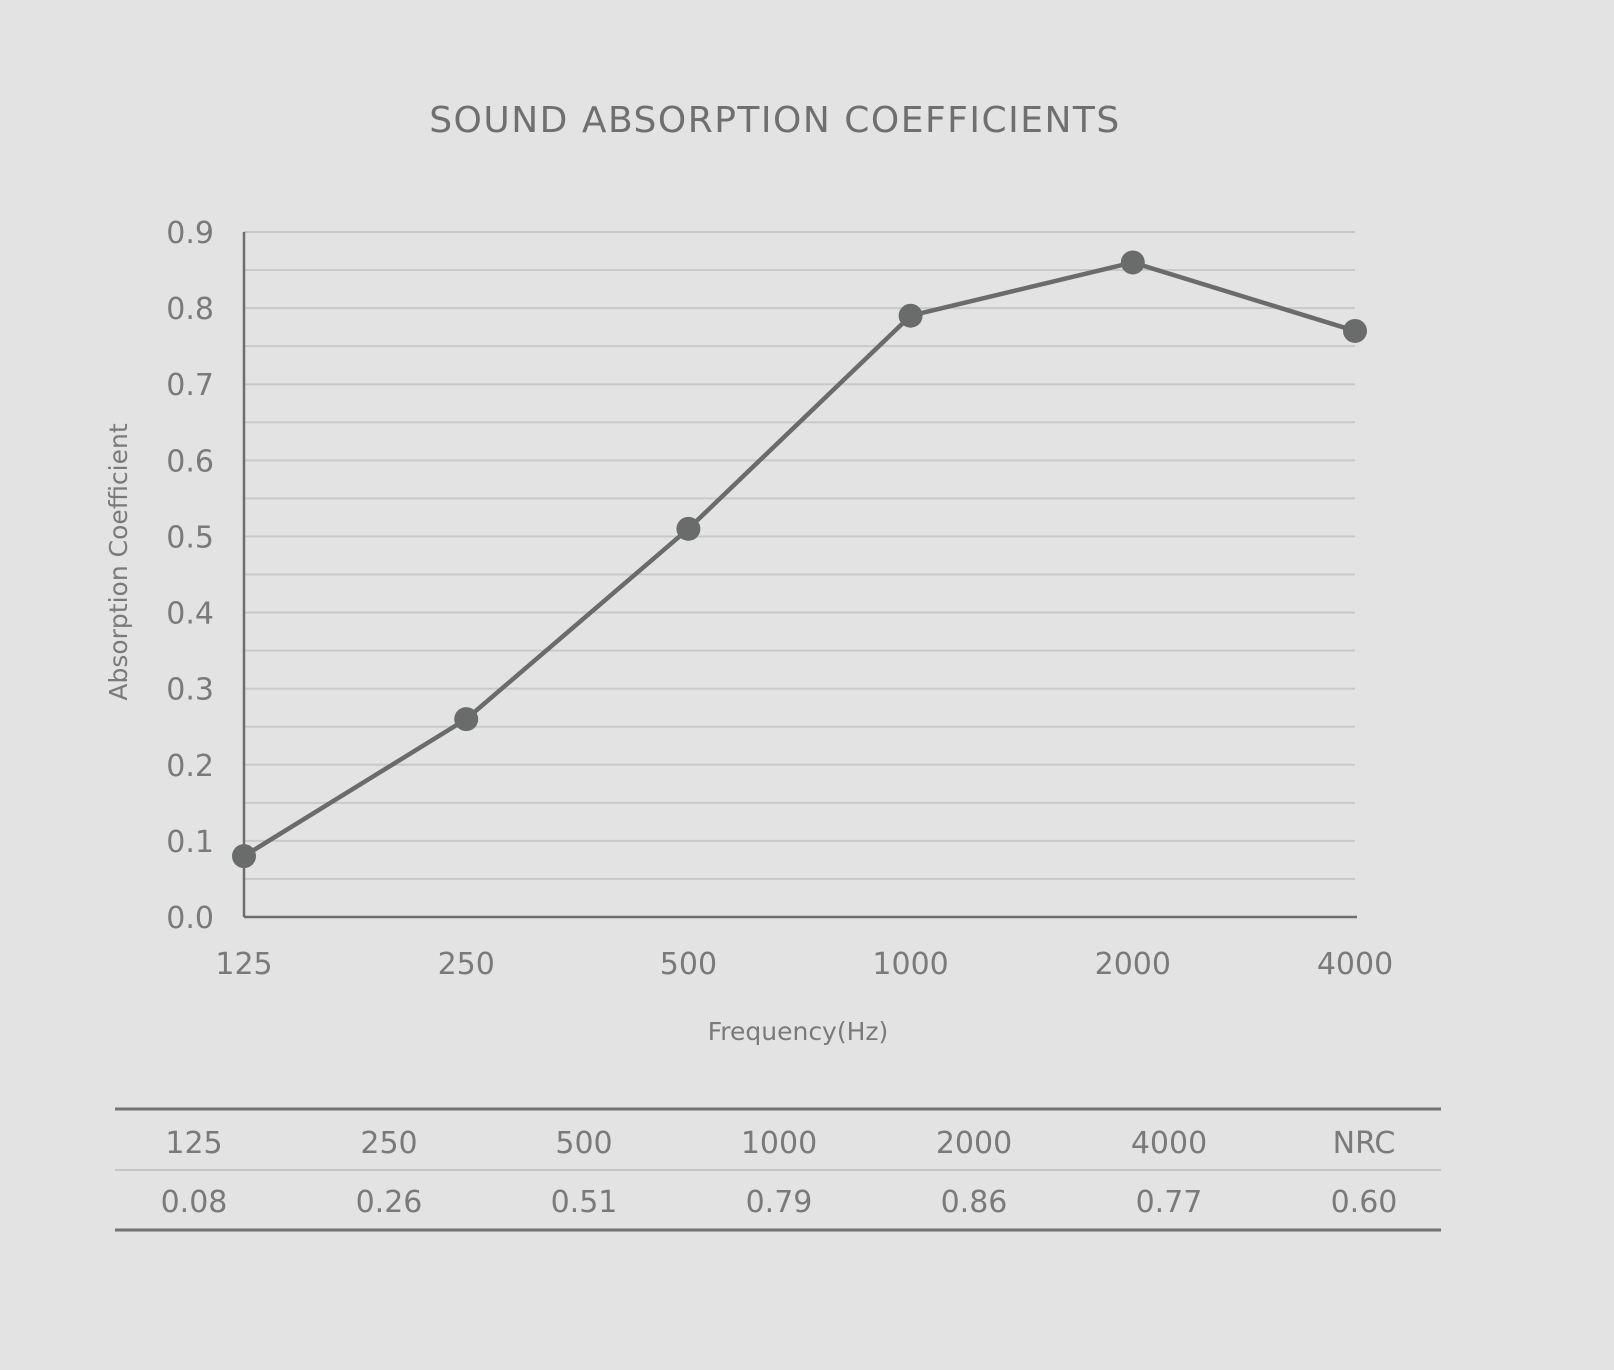 Image resolution: width=1614 pixels, height=1370 pixels. What do you see at coordinates (388, 1143) in the screenshot?
I see `table-header-cell: 250` at bounding box center [388, 1143].